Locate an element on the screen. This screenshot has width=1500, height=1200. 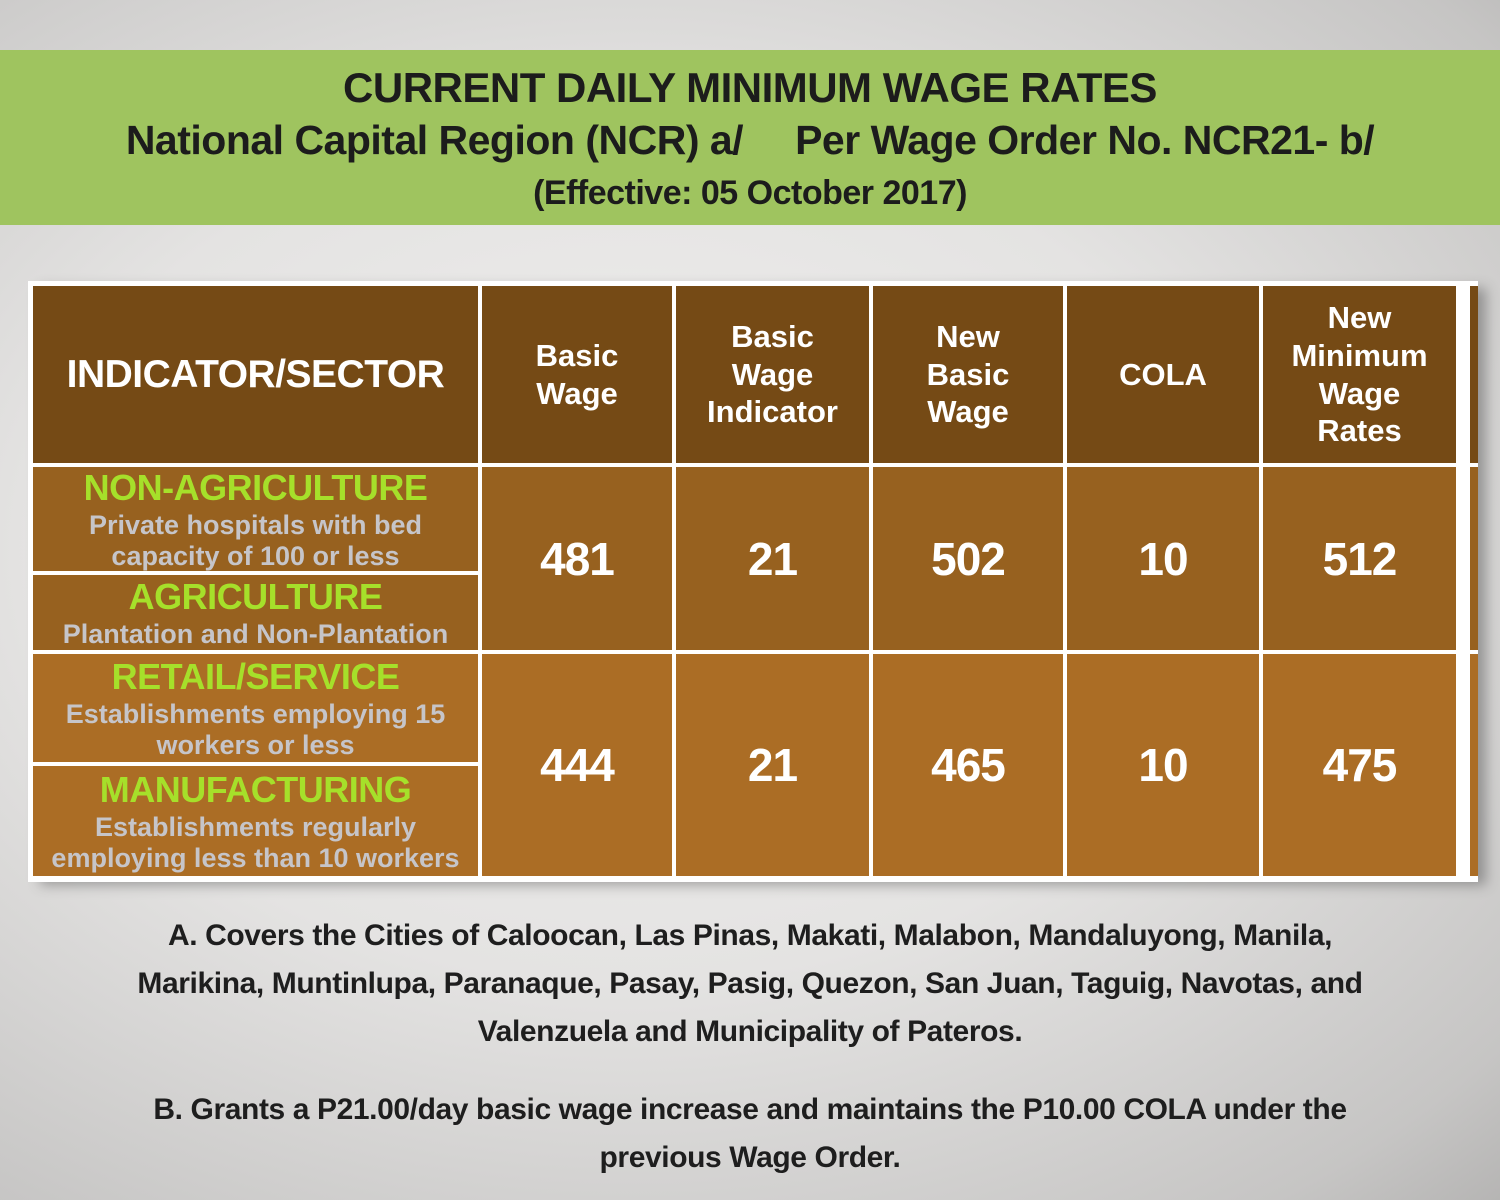
sliver-header-segment is located at coordinates (1474, 374).